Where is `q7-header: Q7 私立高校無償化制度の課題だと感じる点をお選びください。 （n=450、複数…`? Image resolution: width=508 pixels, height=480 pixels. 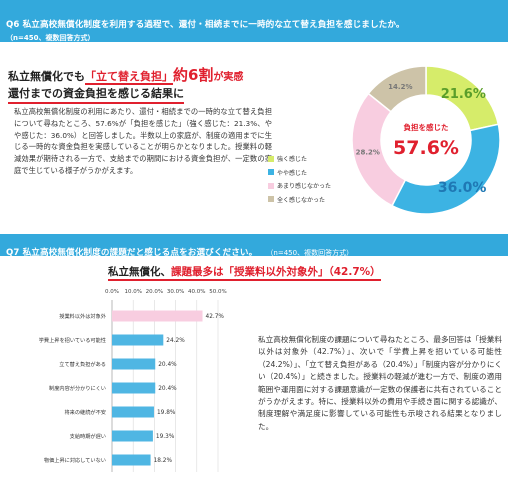
q7-header: Q7 私立高校無償化制度の課題だと感じる点をお選びください。 （n=450、複数… is located at coordinates (254, 246).